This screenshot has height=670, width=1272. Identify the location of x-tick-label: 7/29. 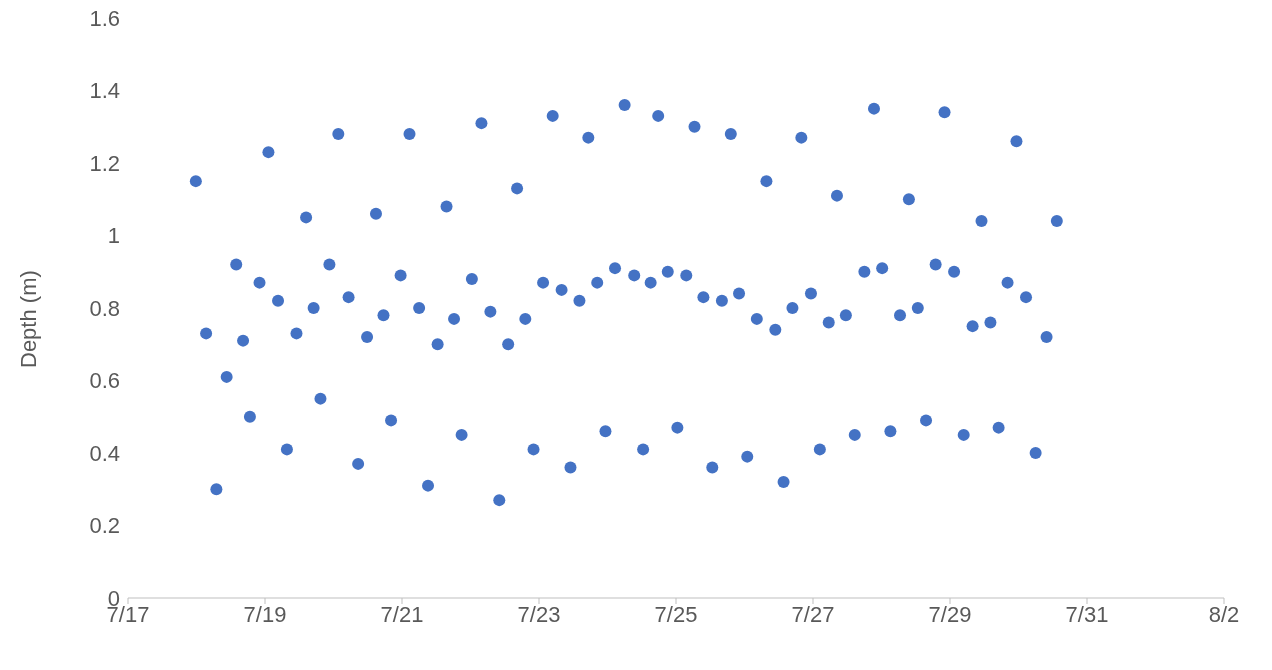
(950, 614).